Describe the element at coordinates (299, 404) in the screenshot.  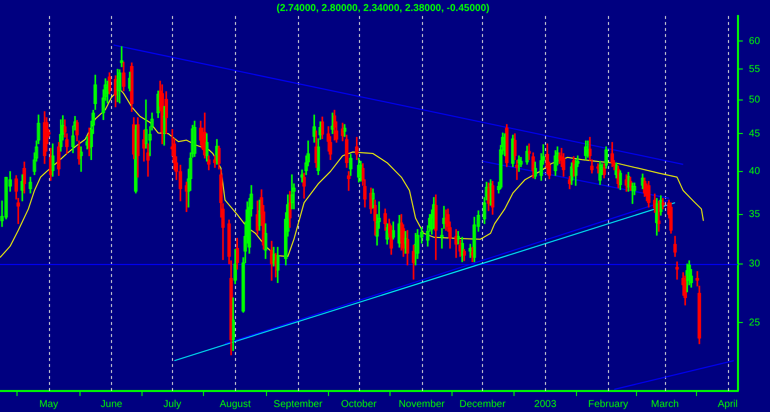
I see `x-tick-label: September` at that location.